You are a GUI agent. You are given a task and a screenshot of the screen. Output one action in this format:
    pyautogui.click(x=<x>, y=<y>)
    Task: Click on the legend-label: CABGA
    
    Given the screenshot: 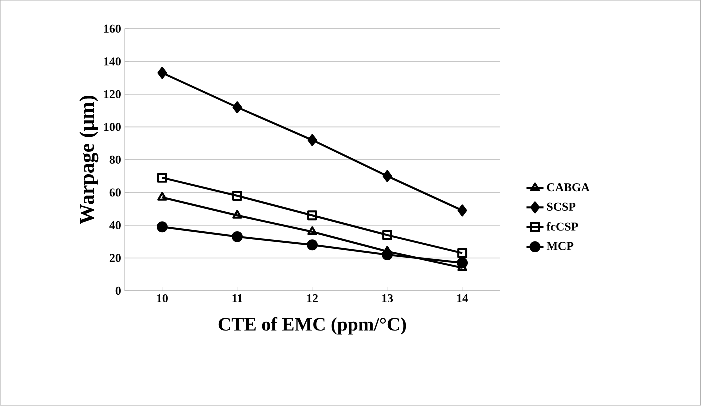 What is the action you would take?
    pyautogui.click(x=568, y=188)
    